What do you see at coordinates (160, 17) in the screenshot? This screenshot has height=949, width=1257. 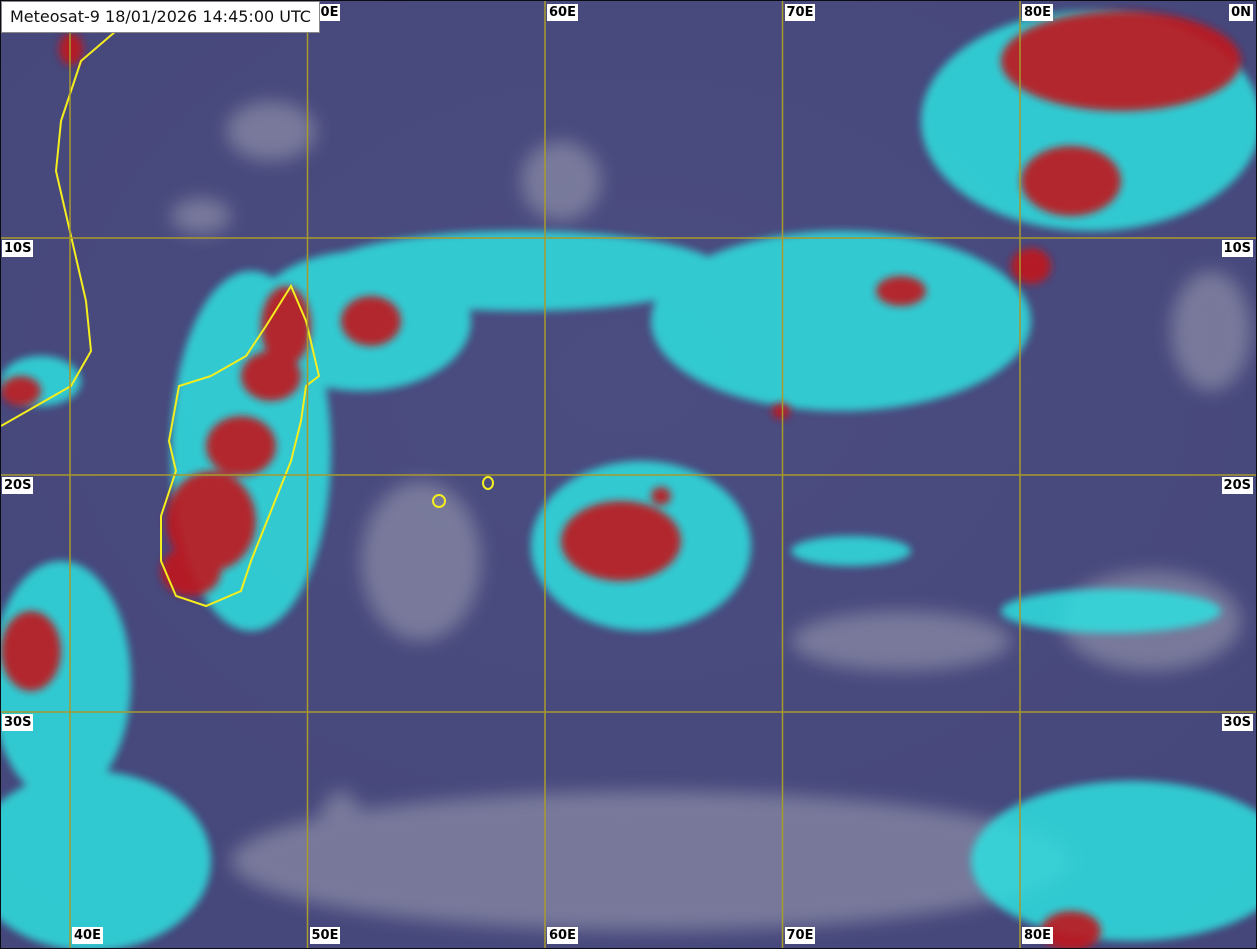 I see `image-title: Meteosat-9 18/01/2026 14:45:00 UTC` at bounding box center [160, 17].